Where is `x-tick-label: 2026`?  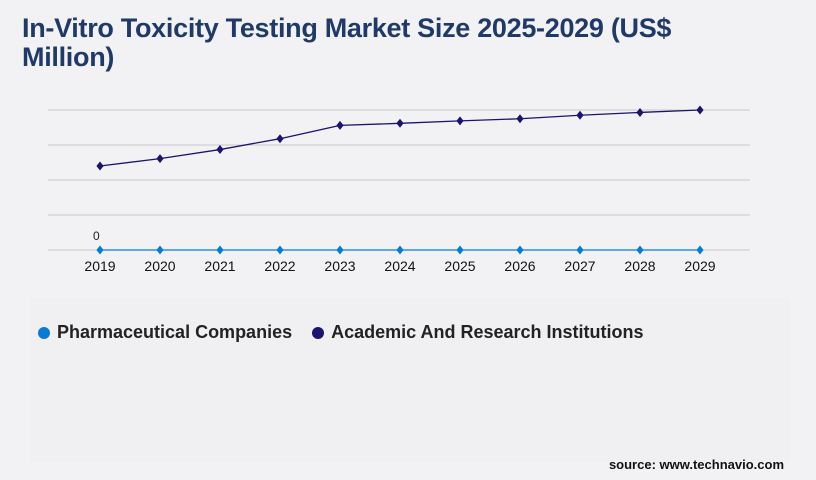 x-tick-label: 2026 is located at coordinates (519, 266).